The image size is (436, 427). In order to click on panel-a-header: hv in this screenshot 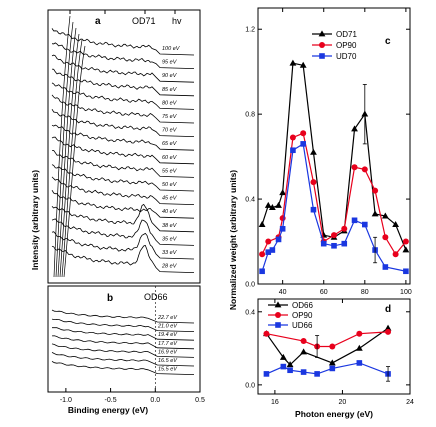, I will do `click(177, 21)`.